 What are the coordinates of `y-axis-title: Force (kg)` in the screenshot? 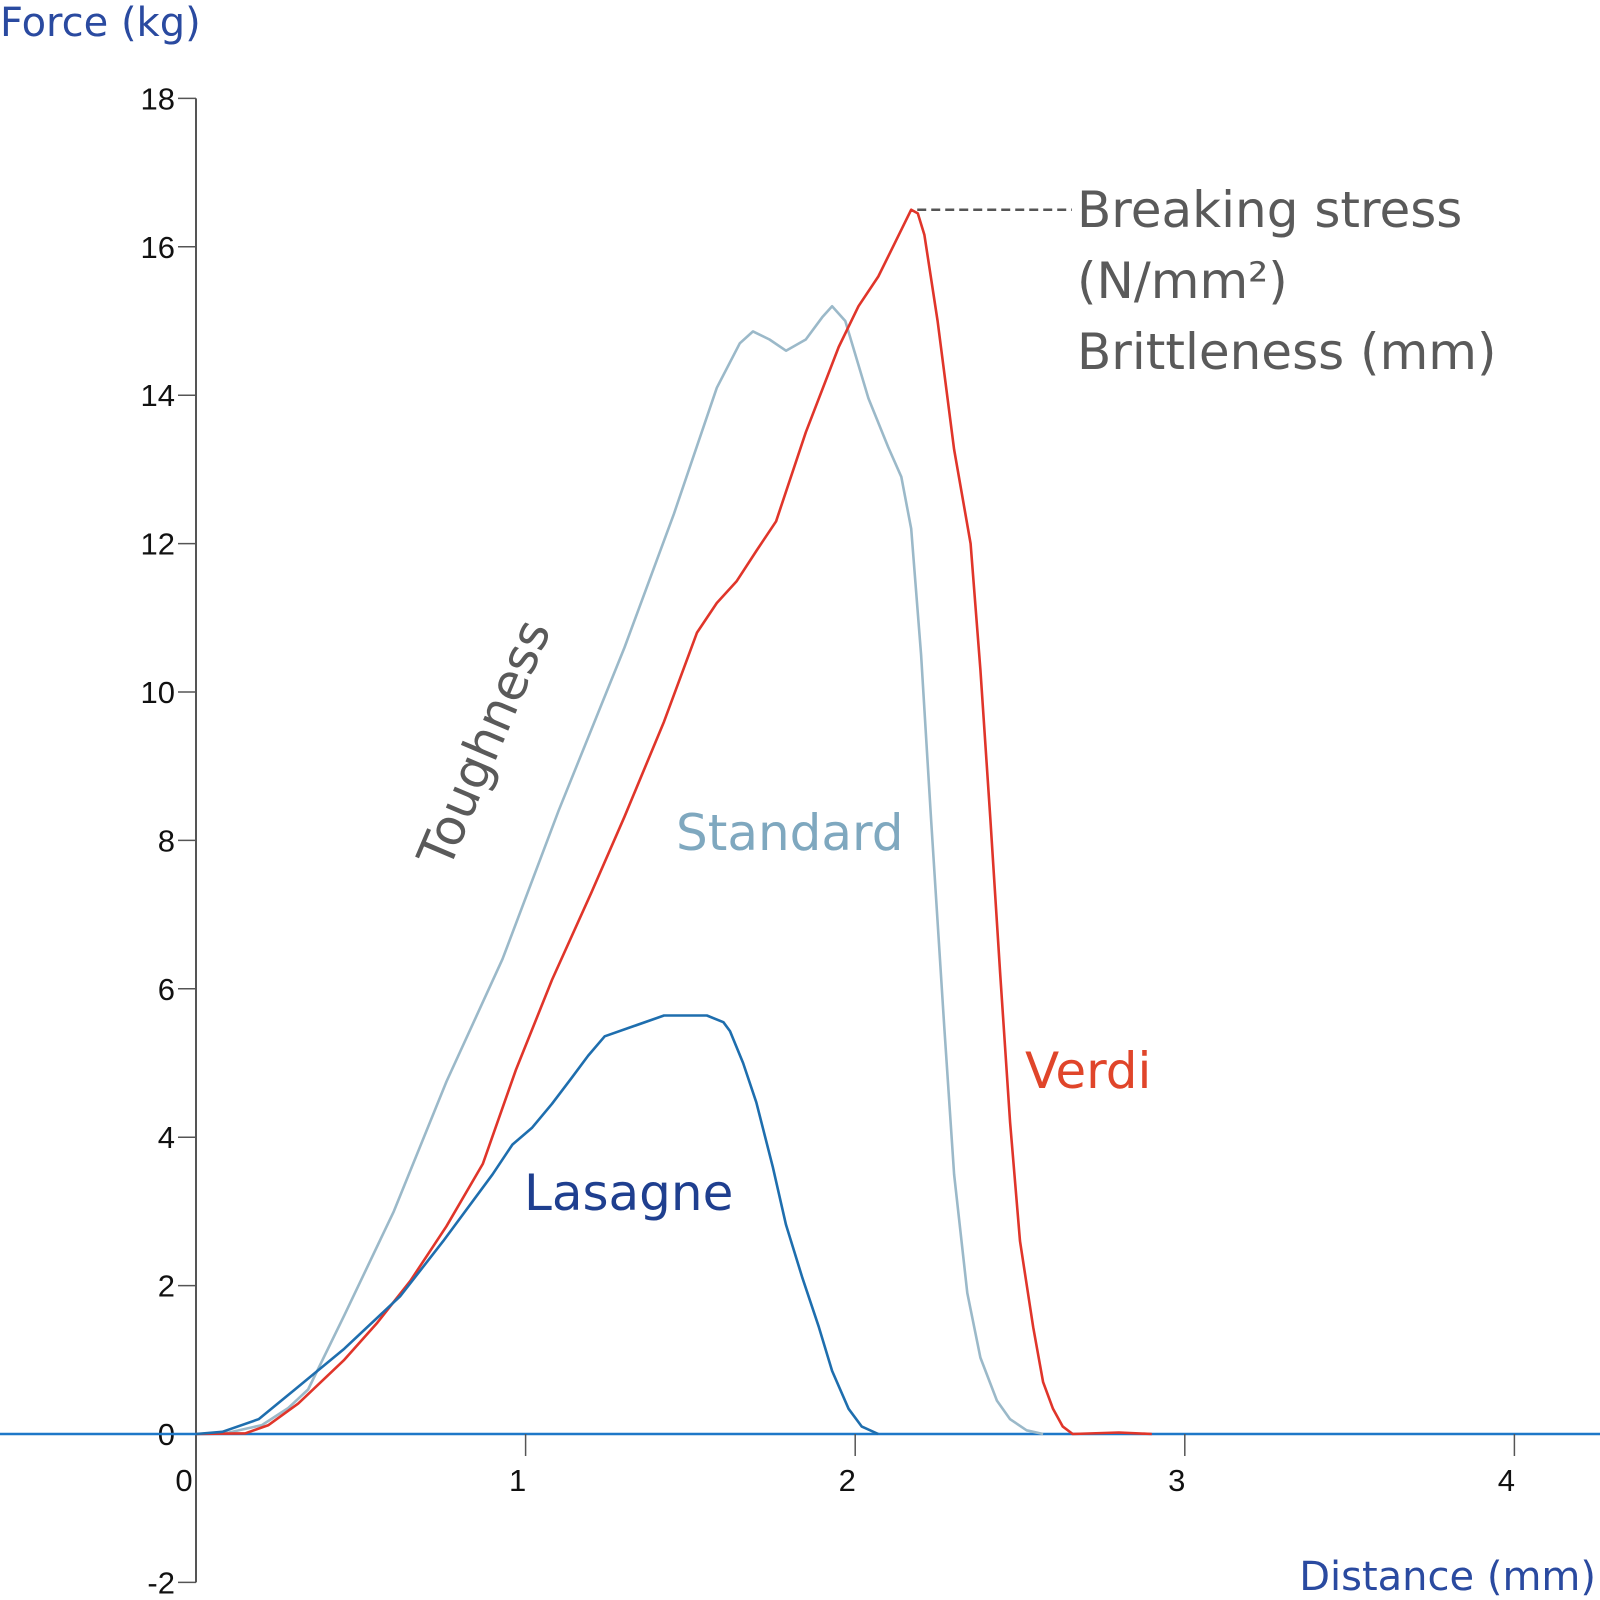 It's located at (100, 23).